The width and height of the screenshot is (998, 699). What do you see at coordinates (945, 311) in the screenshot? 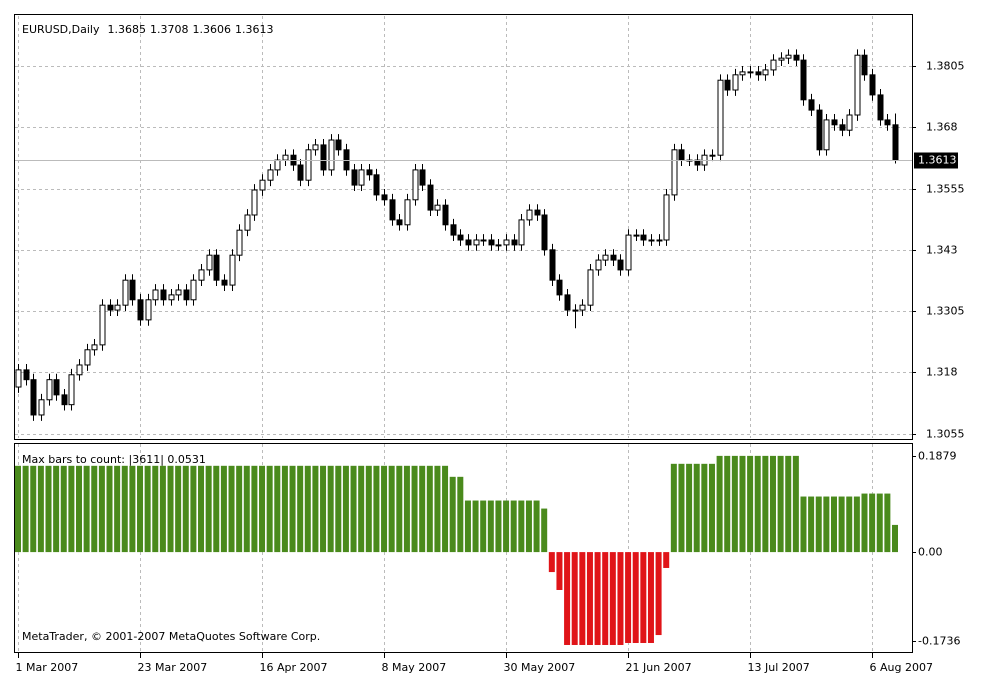
I see `y-tick-label: 1.3305` at bounding box center [945, 311].